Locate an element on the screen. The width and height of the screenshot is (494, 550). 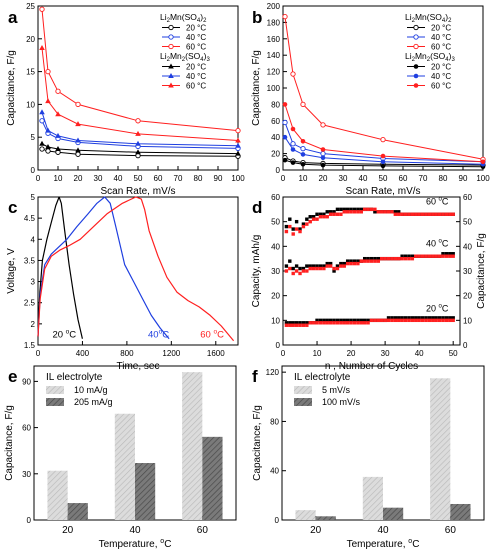
text-part: (SO is located at coordinates (193, 56).